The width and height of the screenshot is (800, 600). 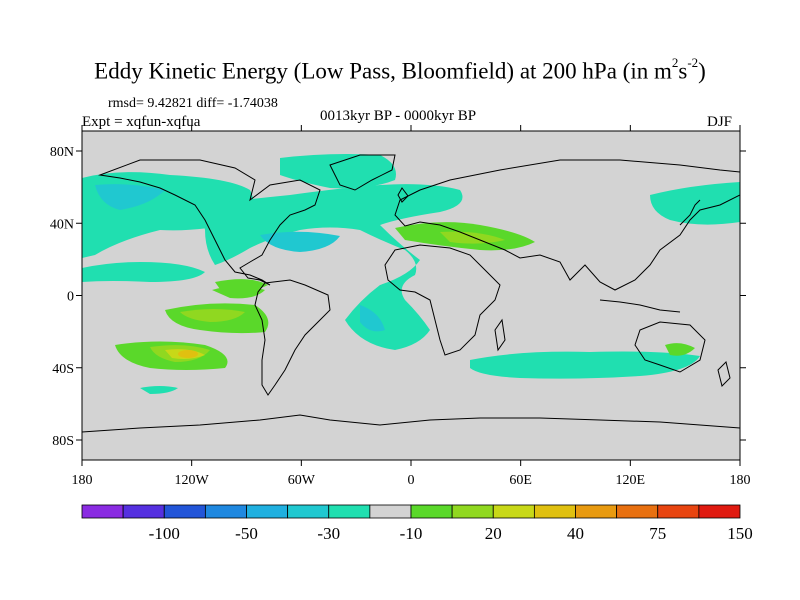 What do you see at coordinates (362, 172) in the screenshot?
I see `greenland-outline` at bounding box center [362, 172].